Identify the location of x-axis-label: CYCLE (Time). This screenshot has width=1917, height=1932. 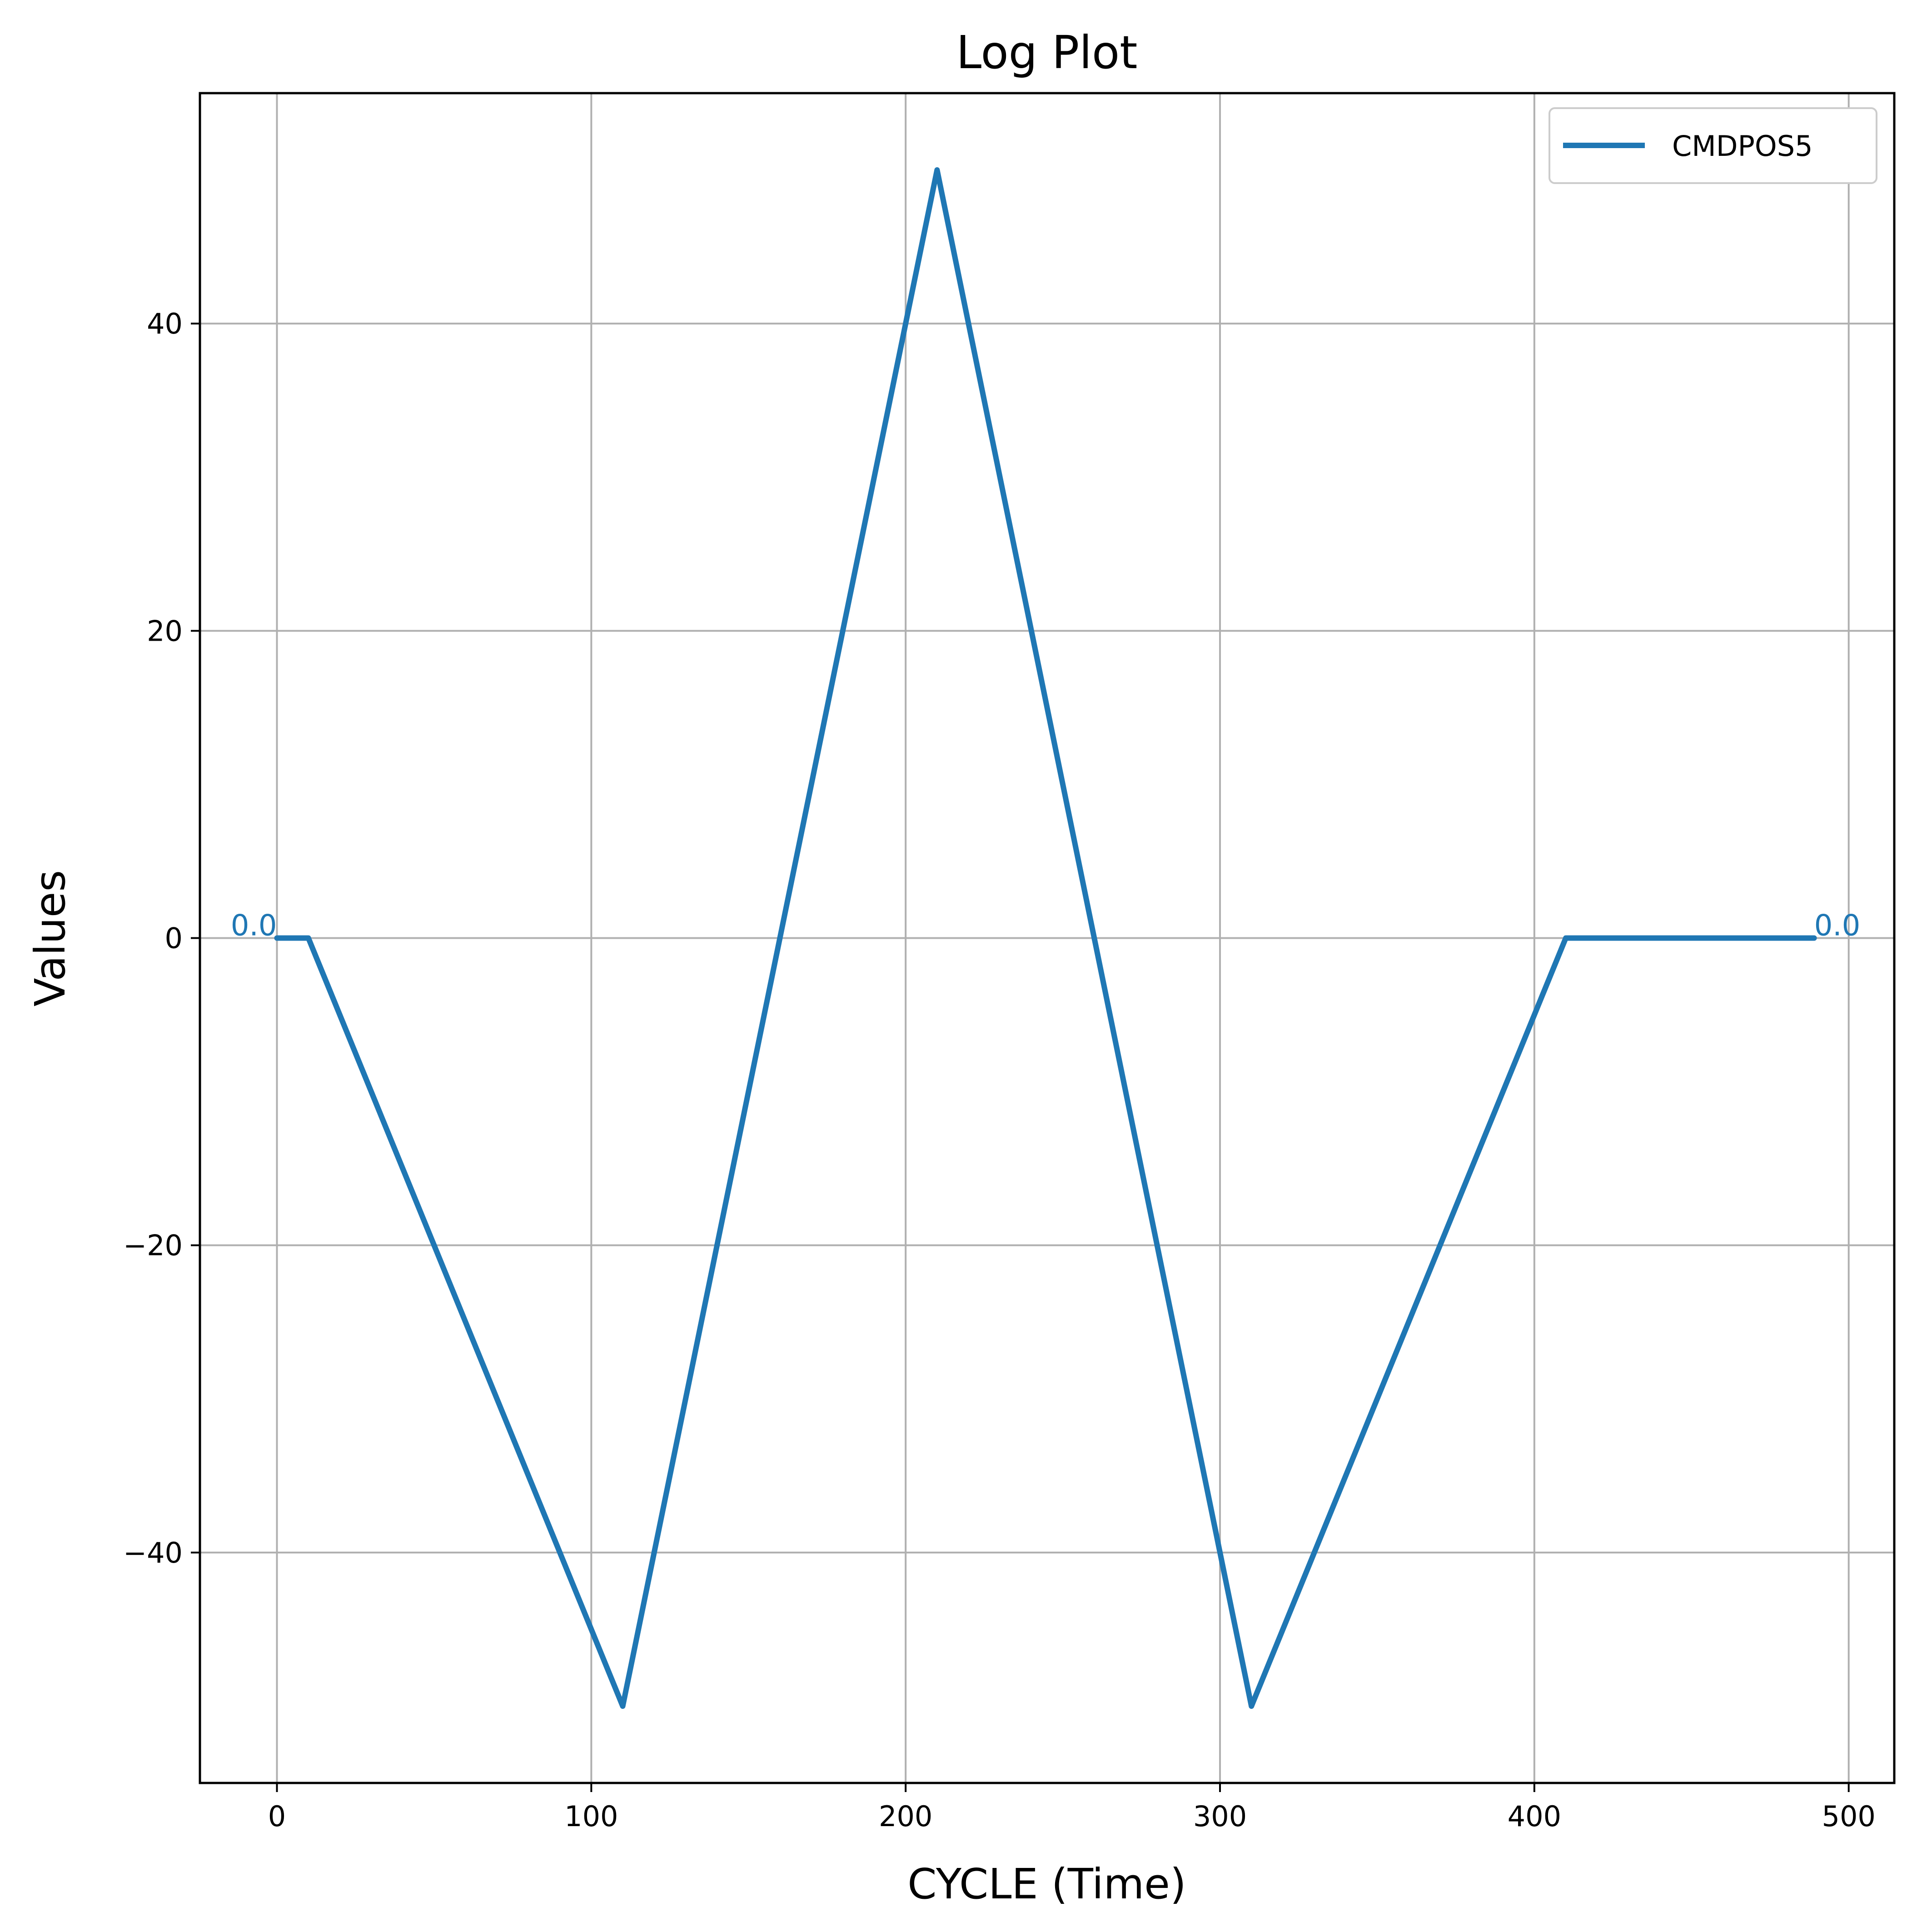
(1047, 1884).